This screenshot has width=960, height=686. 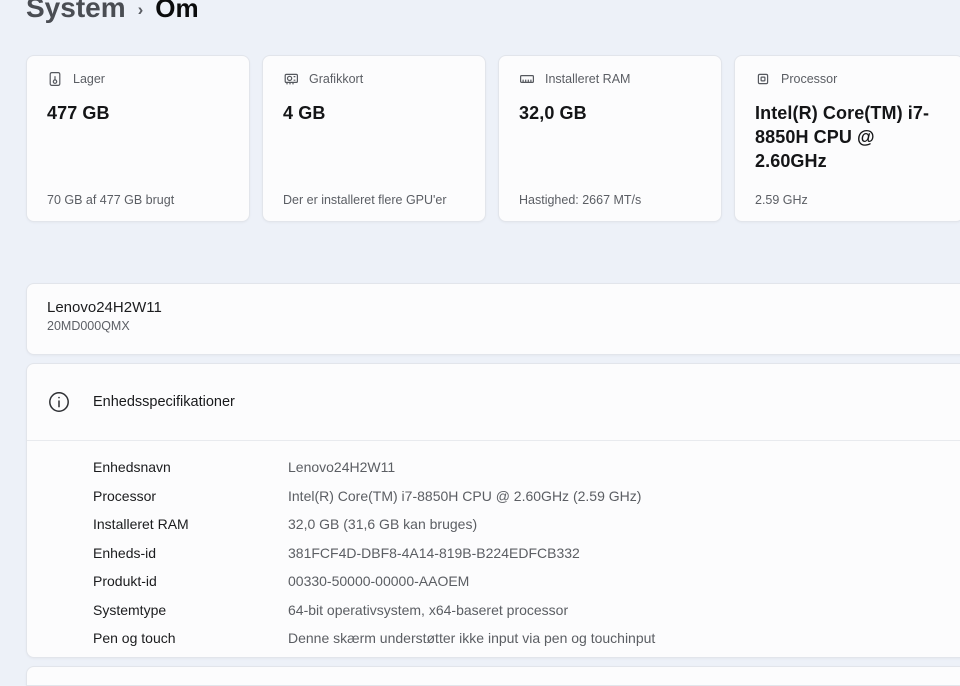 What do you see at coordinates (291, 79) in the screenshot?
I see `gpu-icon` at bounding box center [291, 79].